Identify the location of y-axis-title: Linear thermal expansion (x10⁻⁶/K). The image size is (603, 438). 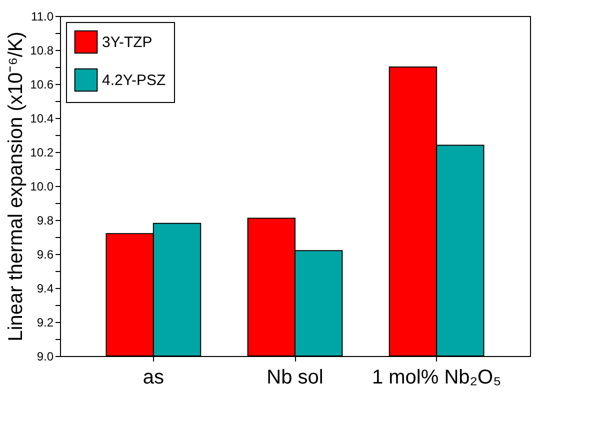
(16, 187).